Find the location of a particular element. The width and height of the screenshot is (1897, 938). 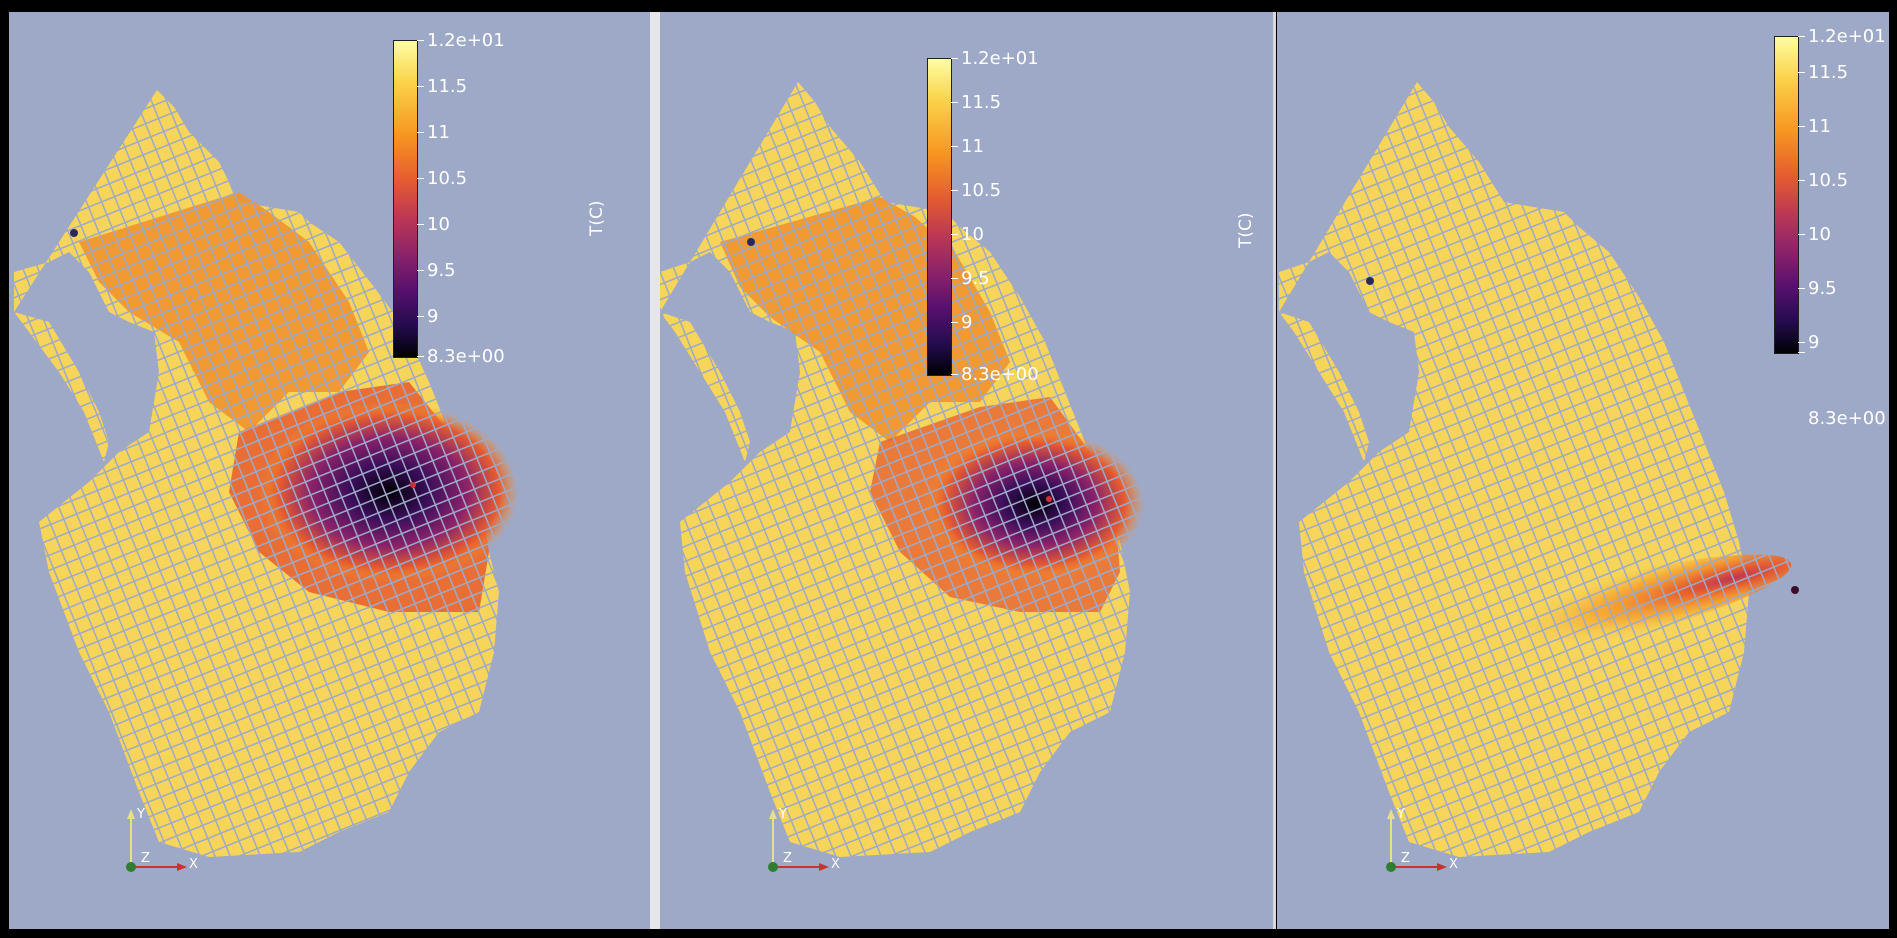

colorbar-1-title: T(C) is located at coordinates (597, 218).